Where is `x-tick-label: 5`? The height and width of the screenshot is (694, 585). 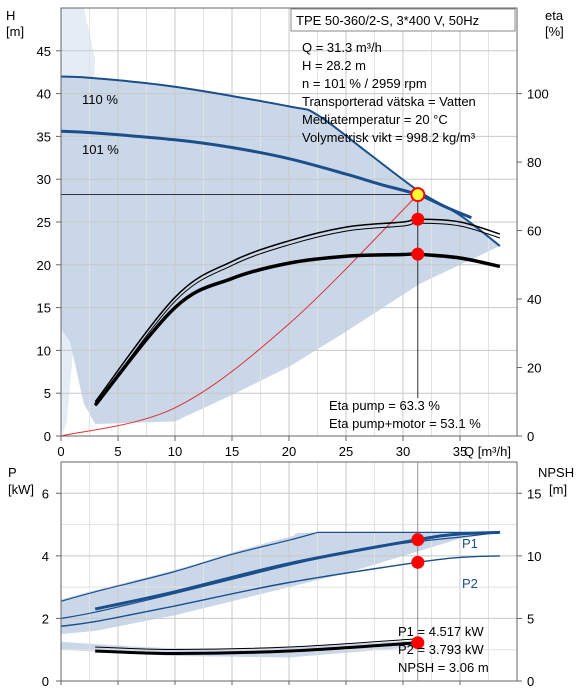 x-tick-label: 5 is located at coordinates (117, 451).